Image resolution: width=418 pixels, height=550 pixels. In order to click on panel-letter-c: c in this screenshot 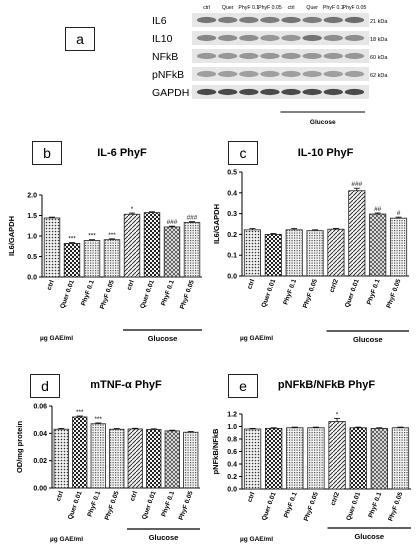, I will do `click(243, 153)`.